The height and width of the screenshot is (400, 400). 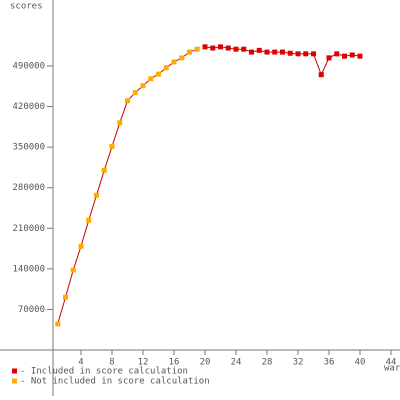 What do you see at coordinates (143, 363) in the screenshot?
I see `x-tick-label: 12` at bounding box center [143, 363].